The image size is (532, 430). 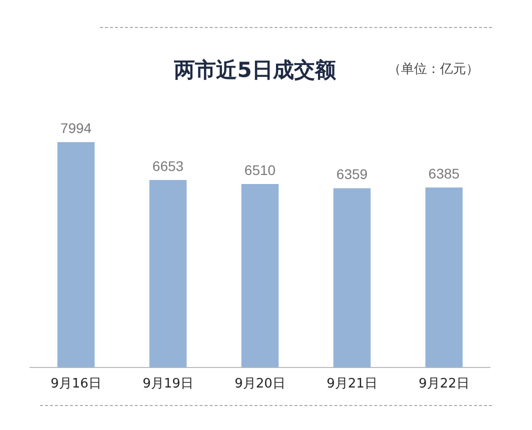 What do you see at coordinates (260, 384) in the screenshot?
I see `x-tick-label: 9月20日` at bounding box center [260, 384].